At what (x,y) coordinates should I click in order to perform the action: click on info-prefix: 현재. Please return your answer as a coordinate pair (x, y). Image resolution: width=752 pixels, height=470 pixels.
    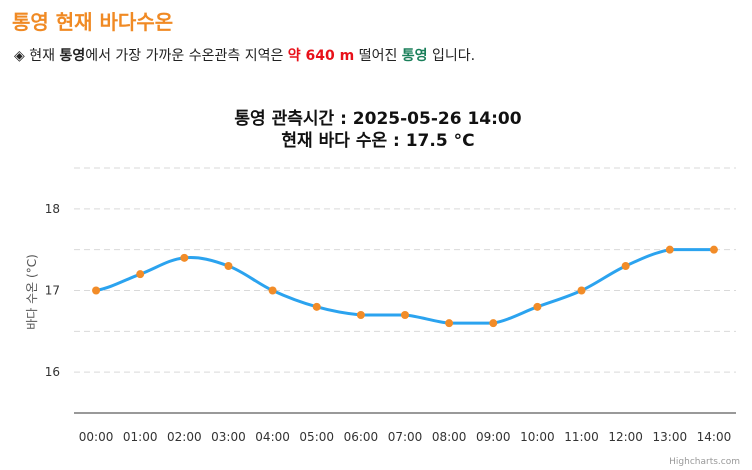
    Looking at the image, I should click on (42, 56).